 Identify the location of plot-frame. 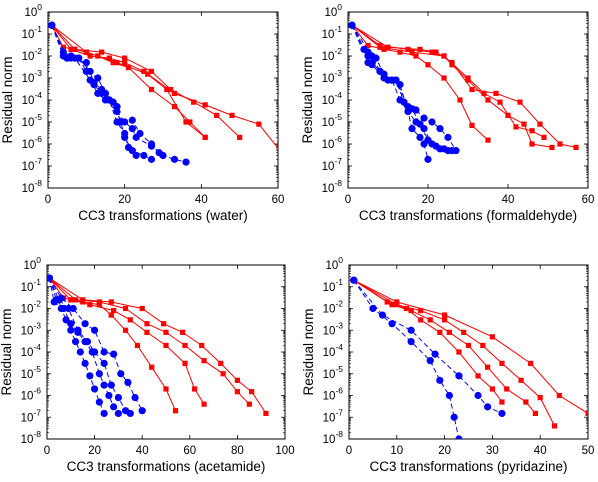
(468, 100).